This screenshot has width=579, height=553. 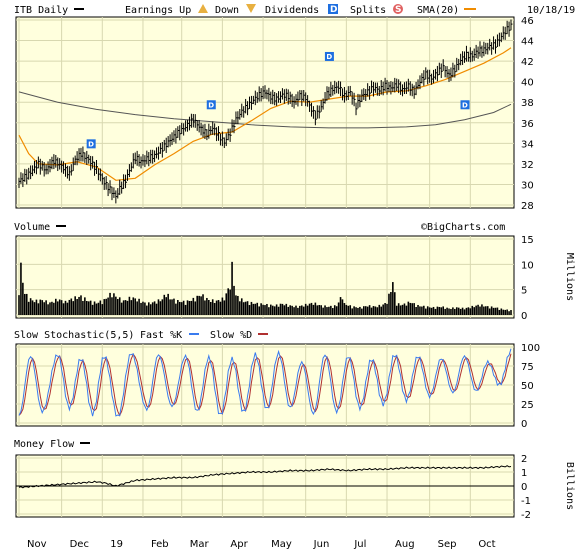 What do you see at coordinates (44, 444) in the screenshot?
I see `money-flow-title: Money Flow` at bounding box center [44, 444].